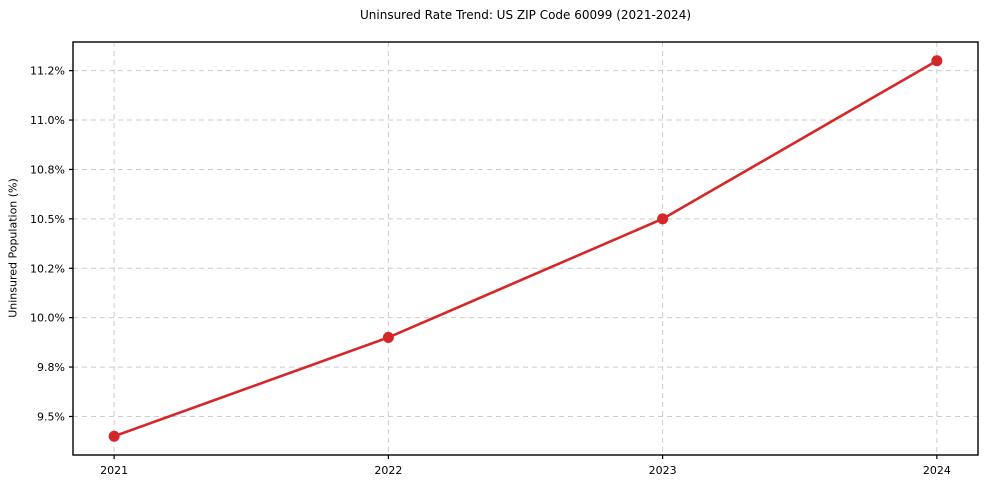 Image resolution: width=989 pixels, height=490 pixels. What do you see at coordinates (663, 470) in the screenshot?
I see `x-tick-label: 2023` at bounding box center [663, 470].